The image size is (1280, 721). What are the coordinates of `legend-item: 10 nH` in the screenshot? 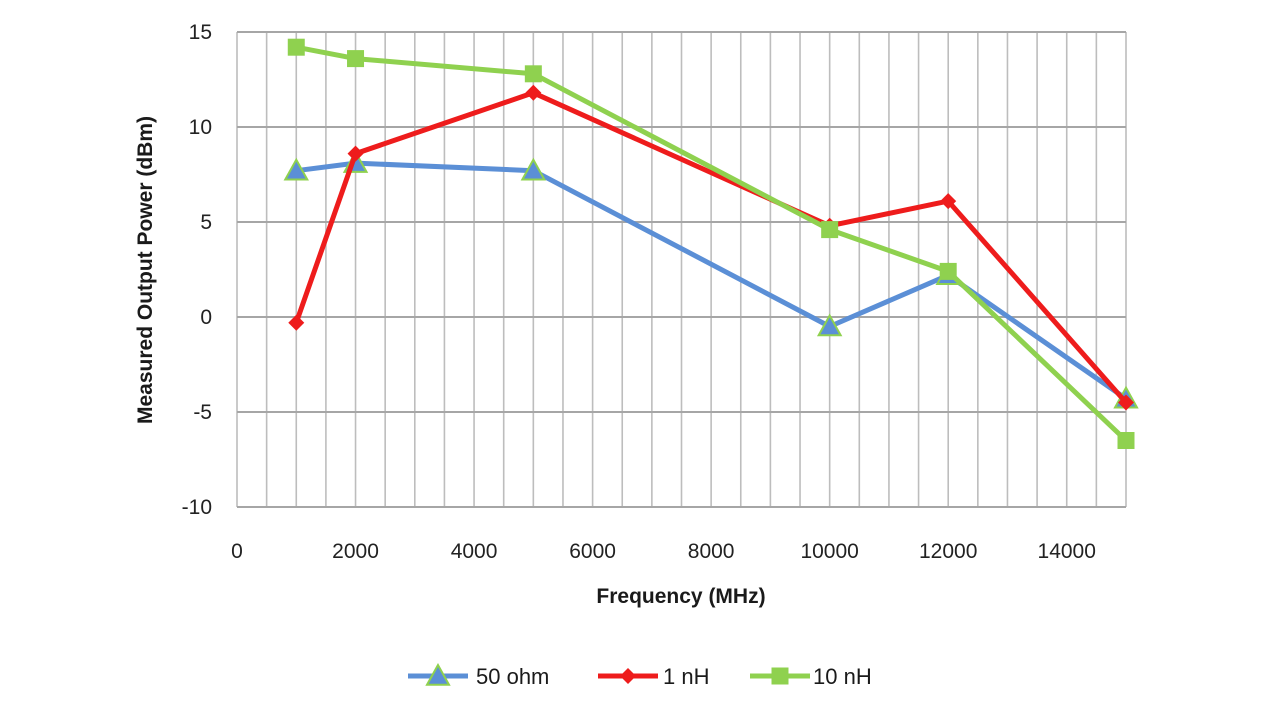 It's located at (811, 676).